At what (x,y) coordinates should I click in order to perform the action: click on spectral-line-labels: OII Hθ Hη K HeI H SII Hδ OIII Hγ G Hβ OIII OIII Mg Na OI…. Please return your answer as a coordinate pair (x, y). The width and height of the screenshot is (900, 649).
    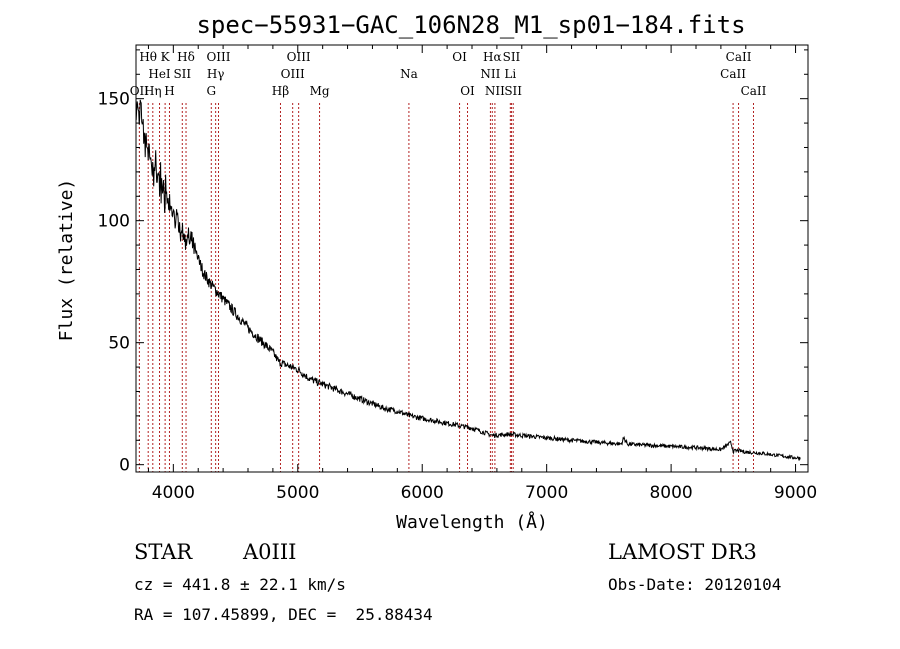
    Looking at the image, I should click on (448, 74).